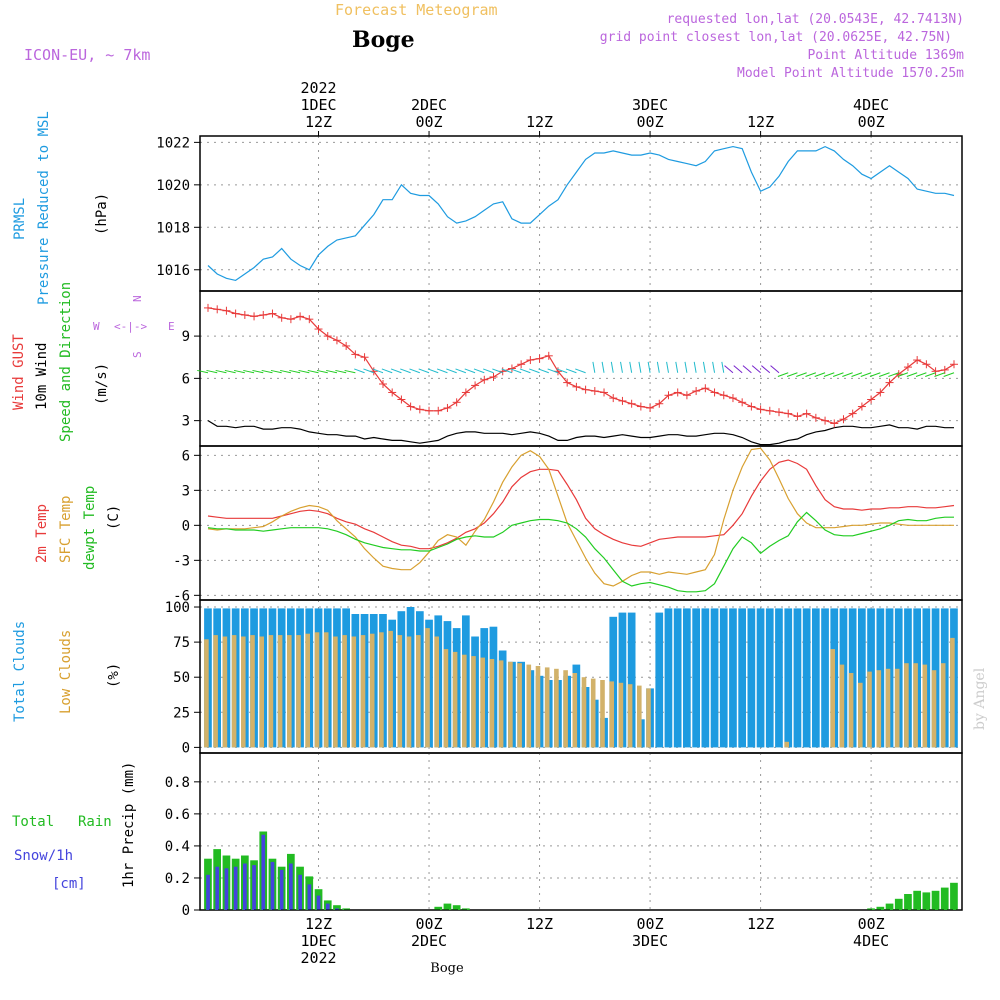 The width and height of the screenshot is (1000, 1000). I want to click on top-time-label: 4DEC, so click(871, 105).